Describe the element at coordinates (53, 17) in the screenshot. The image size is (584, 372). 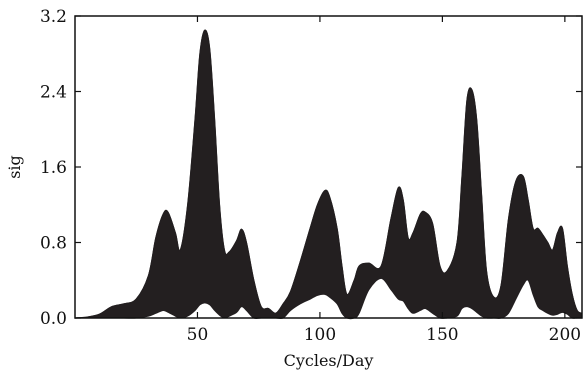
I see `y-tick-label: 3.2` at that location.